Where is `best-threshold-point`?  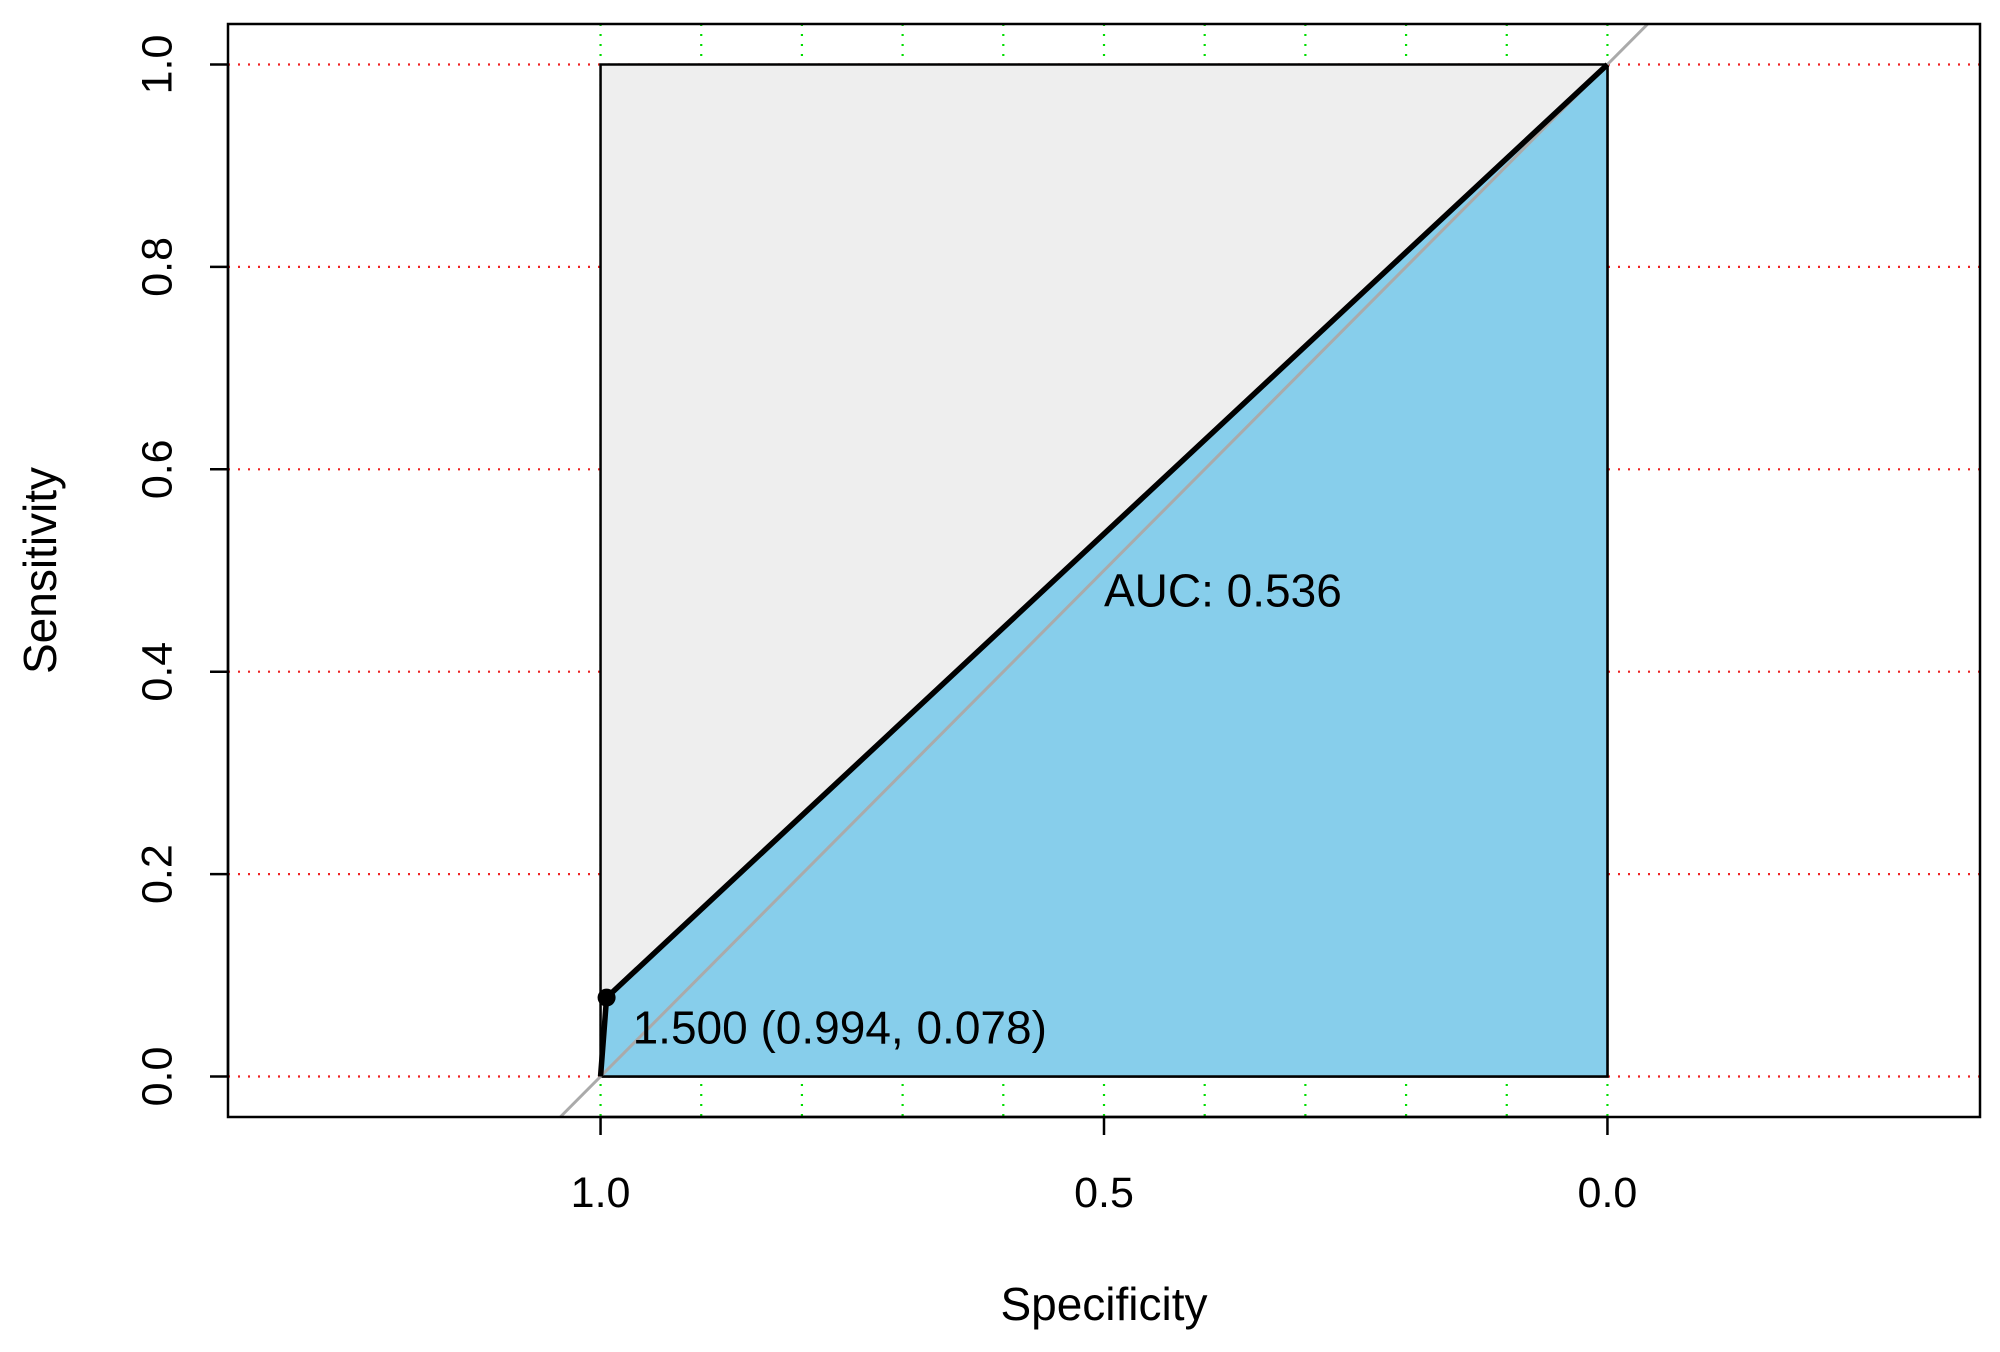 best-threshold-point is located at coordinates (606, 997).